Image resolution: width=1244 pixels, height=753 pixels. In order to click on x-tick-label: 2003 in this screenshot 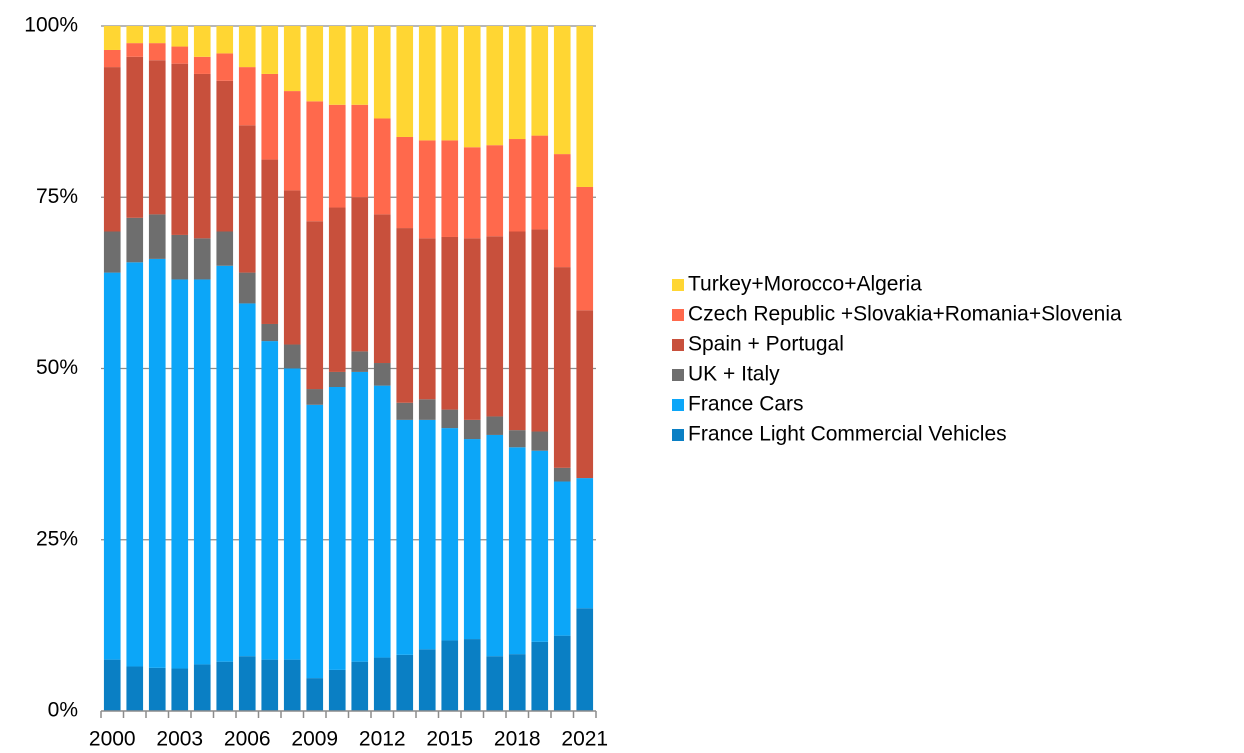, I will do `click(179, 739)`.